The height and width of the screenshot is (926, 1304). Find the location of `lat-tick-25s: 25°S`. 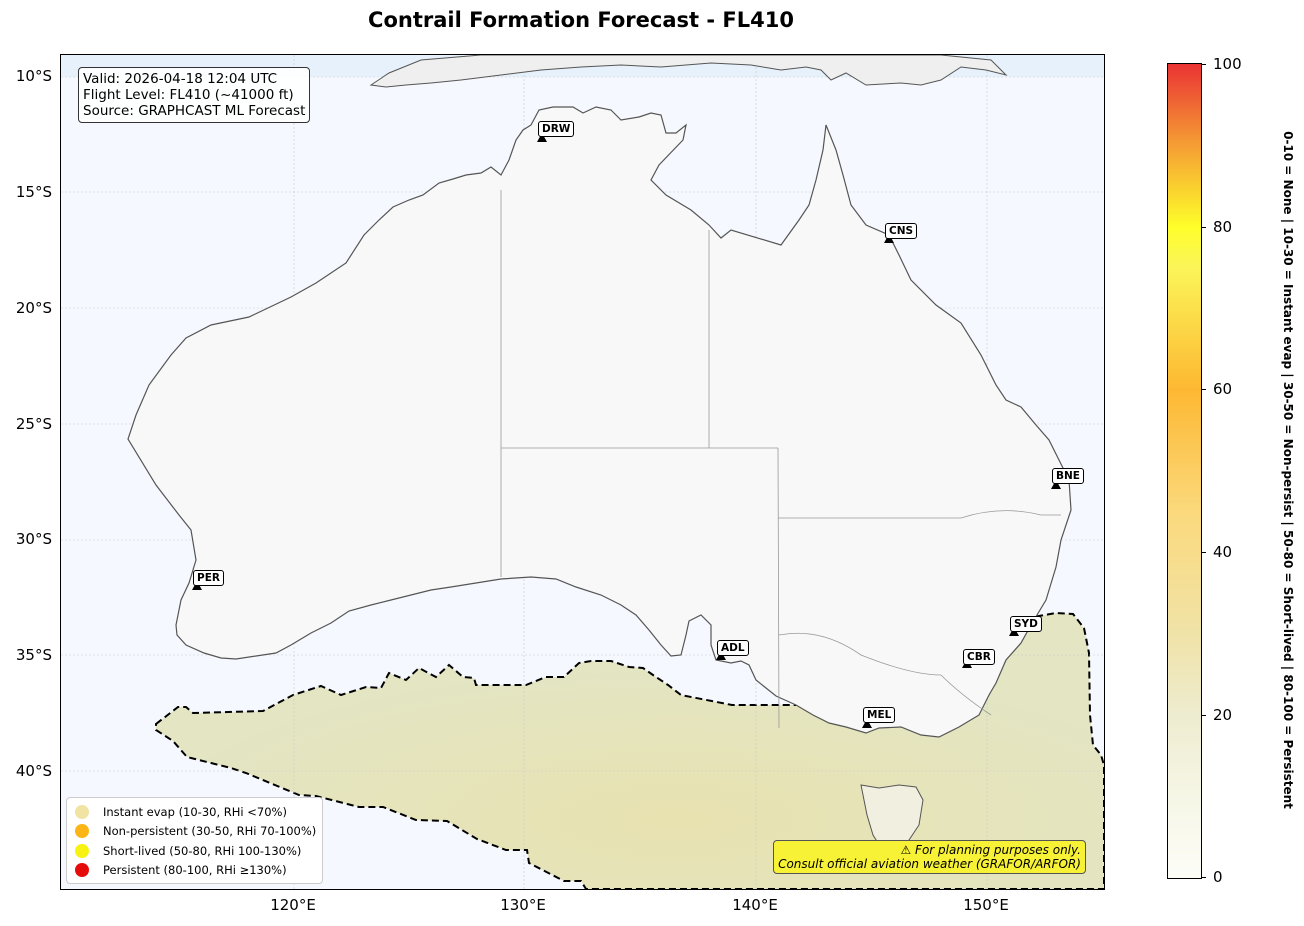

lat-tick-25s: 25°S is located at coordinates (33, 424).